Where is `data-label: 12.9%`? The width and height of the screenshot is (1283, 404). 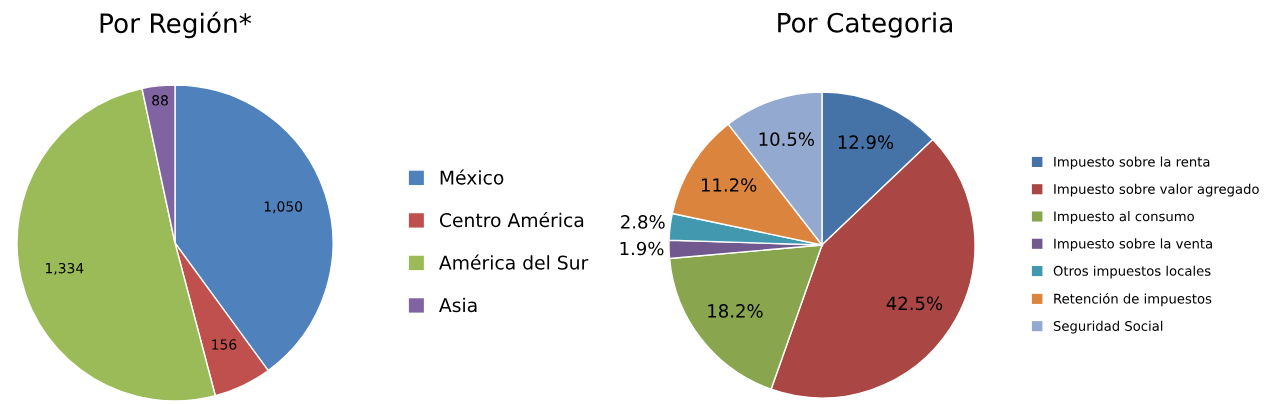
data-label: 12.9% is located at coordinates (866, 142).